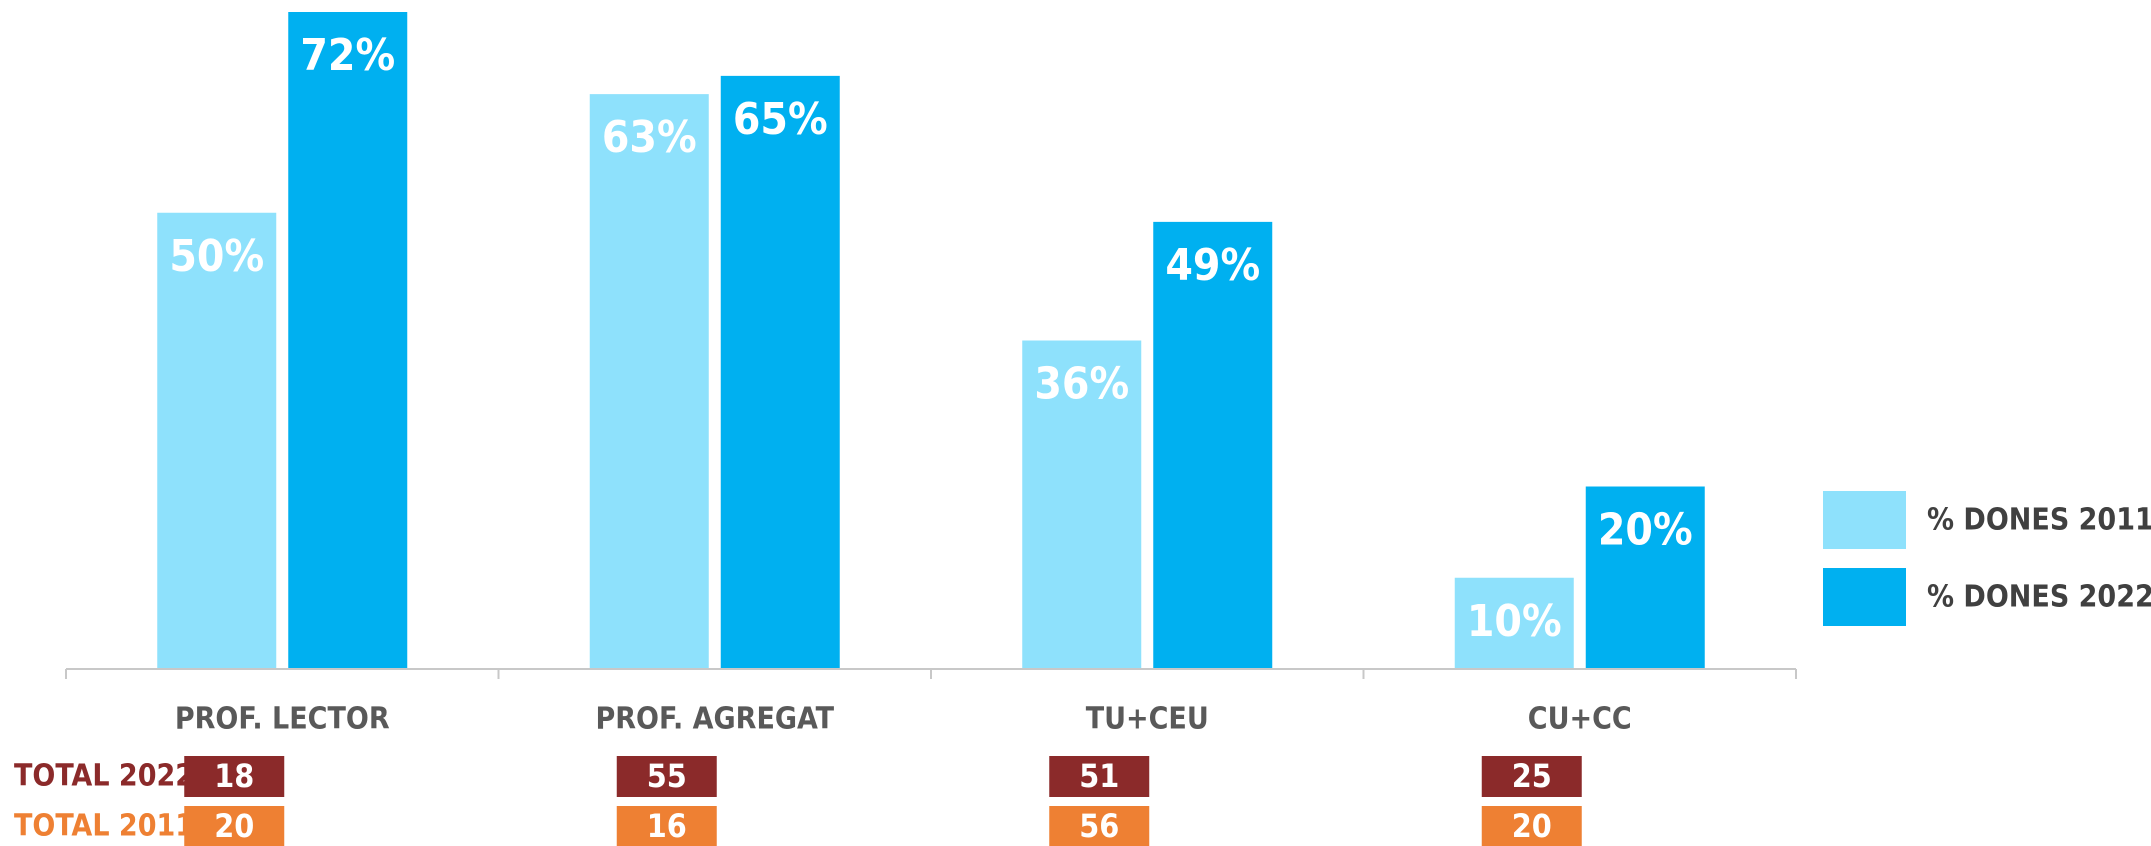 The width and height of the screenshot is (2151, 846). What do you see at coordinates (714, 719) in the screenshot?
I see `x-tick-label: PROF. AGREGAT` at bounding box center [714, 719].